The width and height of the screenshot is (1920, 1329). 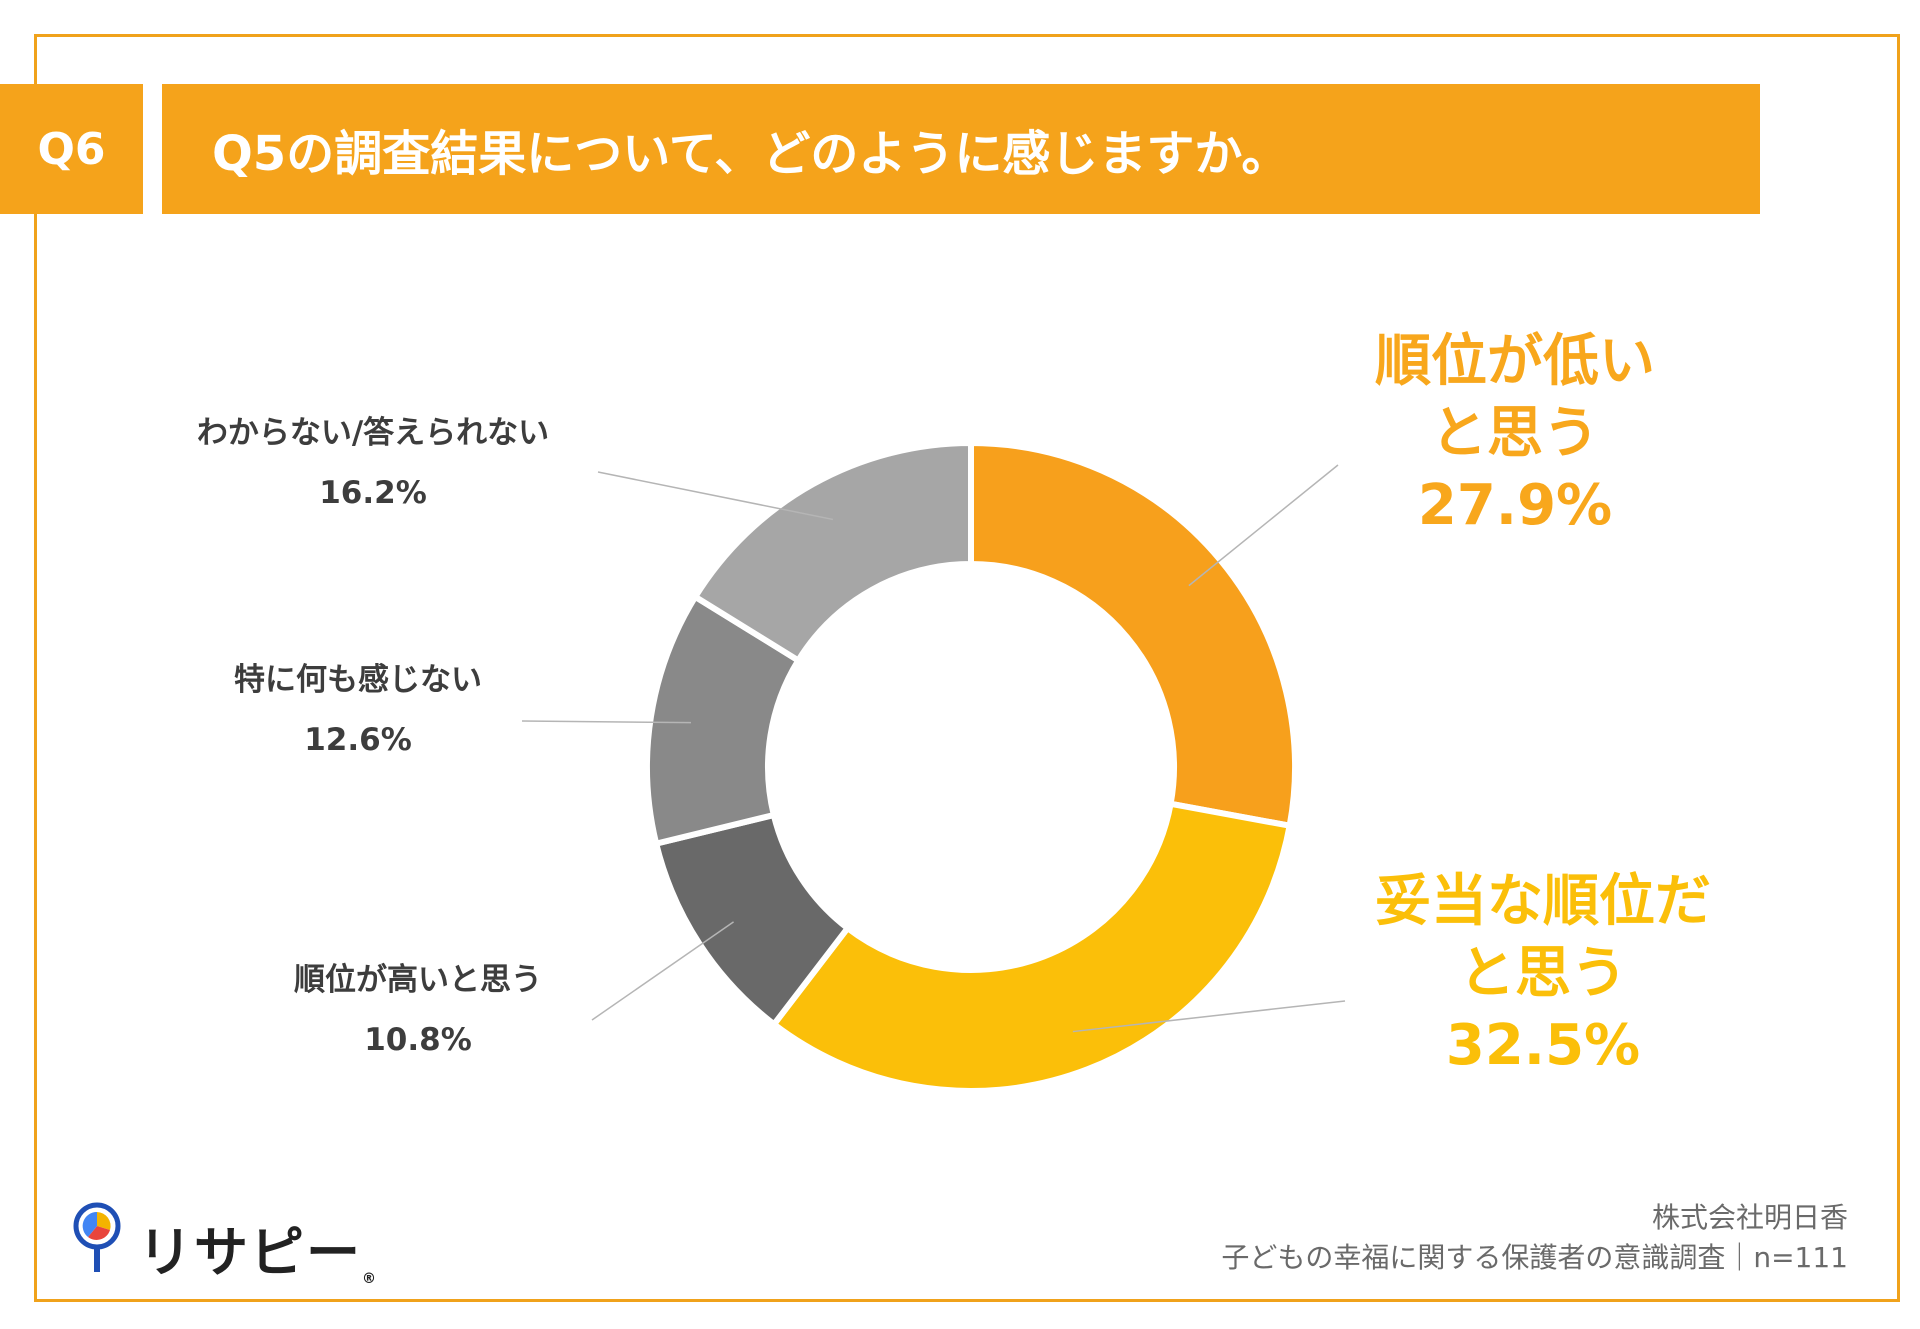 What do you see at coordinates (373, 433) in the screenshot?
I see `slice-5-category-label: わからない/答えられない` at bounding box center [373, 433].